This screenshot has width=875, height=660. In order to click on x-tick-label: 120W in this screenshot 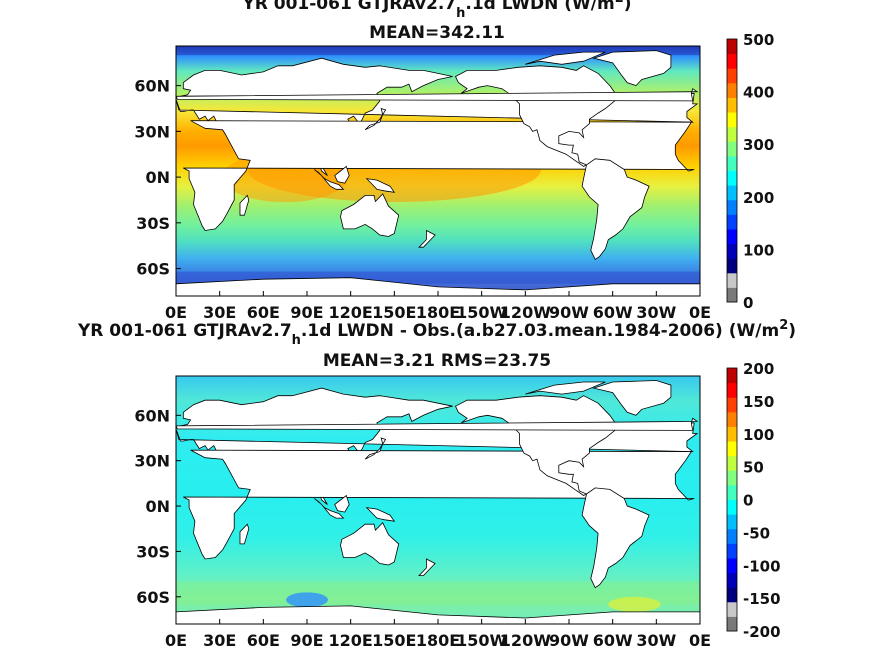, I will do `click(525, 640)`.